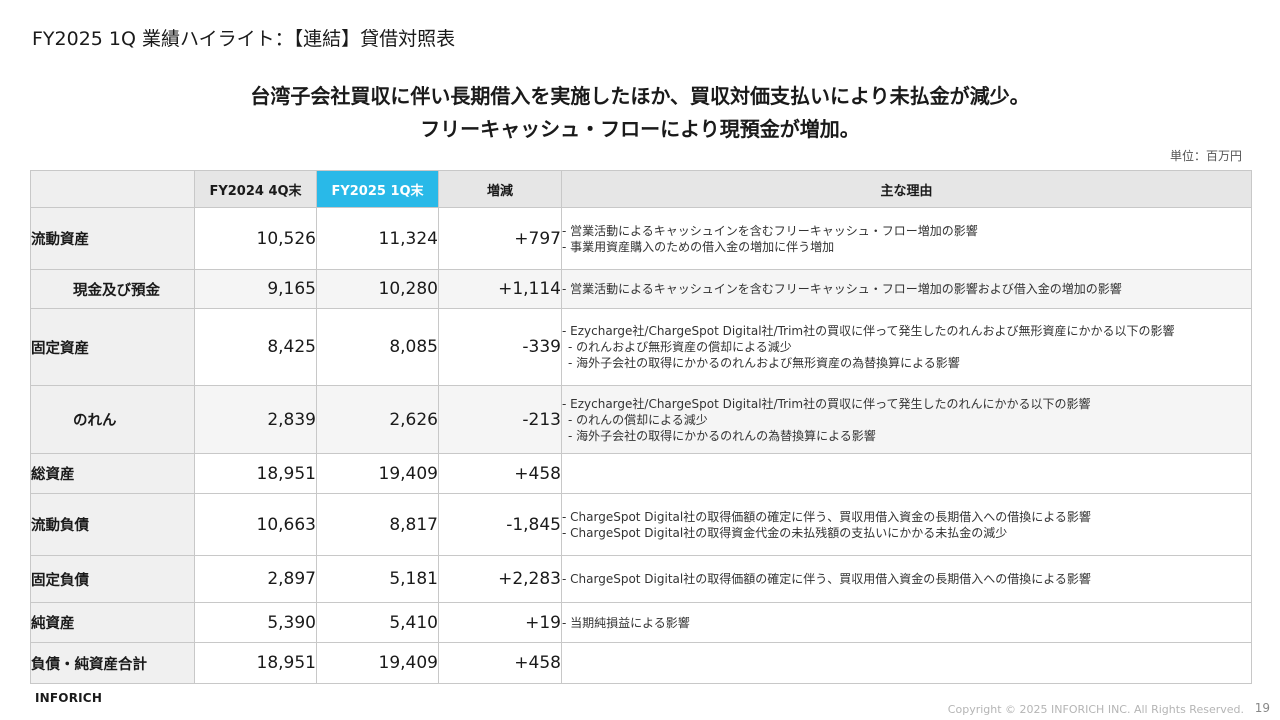 This screenshot has height=720, width=1280. What do you see at coordinates (377, 419) in the screenshot?
I see `value-fy2025-1q: 2,626` at bounding box center [377, 419].